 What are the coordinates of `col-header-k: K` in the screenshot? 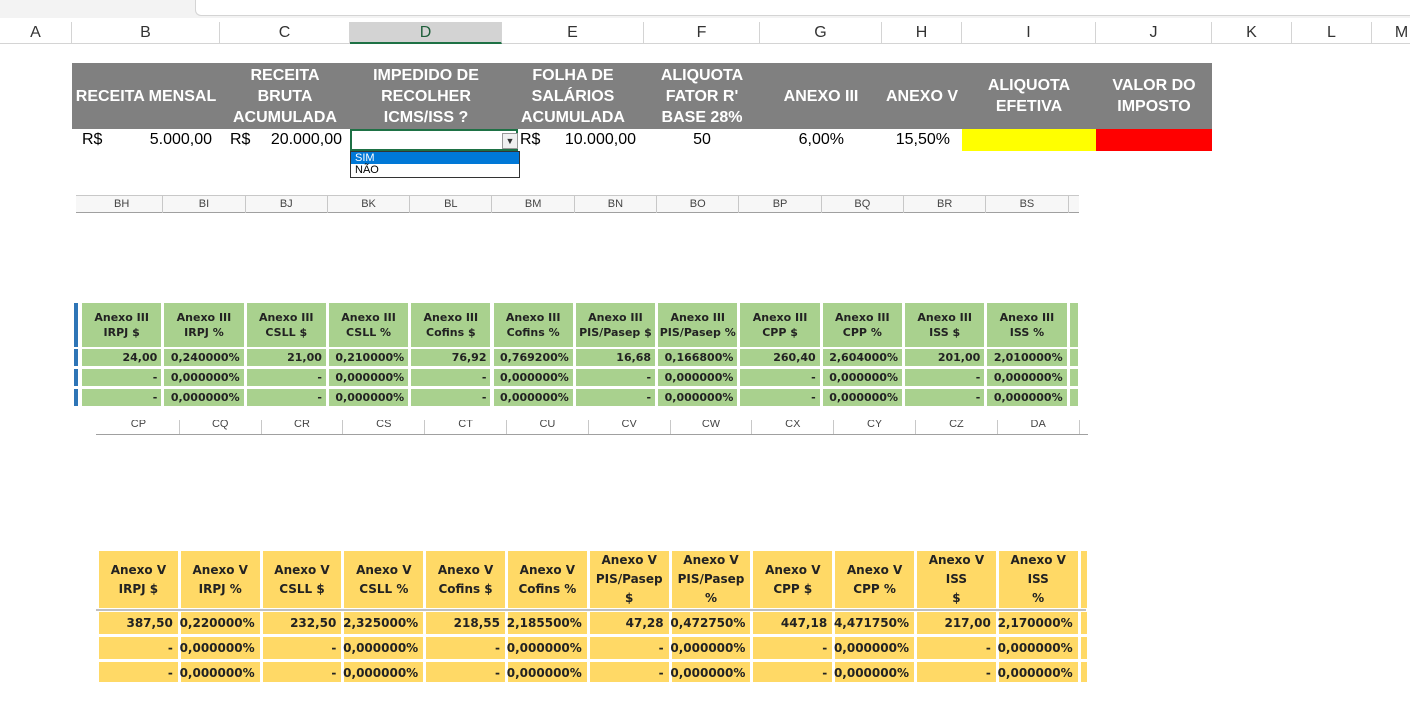 It's located at (1252, 33).